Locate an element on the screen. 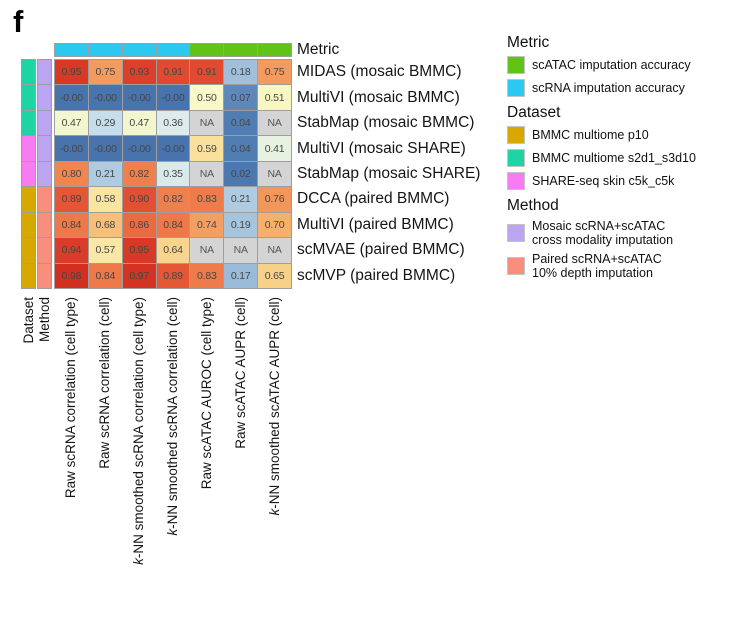 Image resolution: width=746 pixels, height=624 pixels. heatmap-cell: 0.18 is located at coordinates (241, 72).